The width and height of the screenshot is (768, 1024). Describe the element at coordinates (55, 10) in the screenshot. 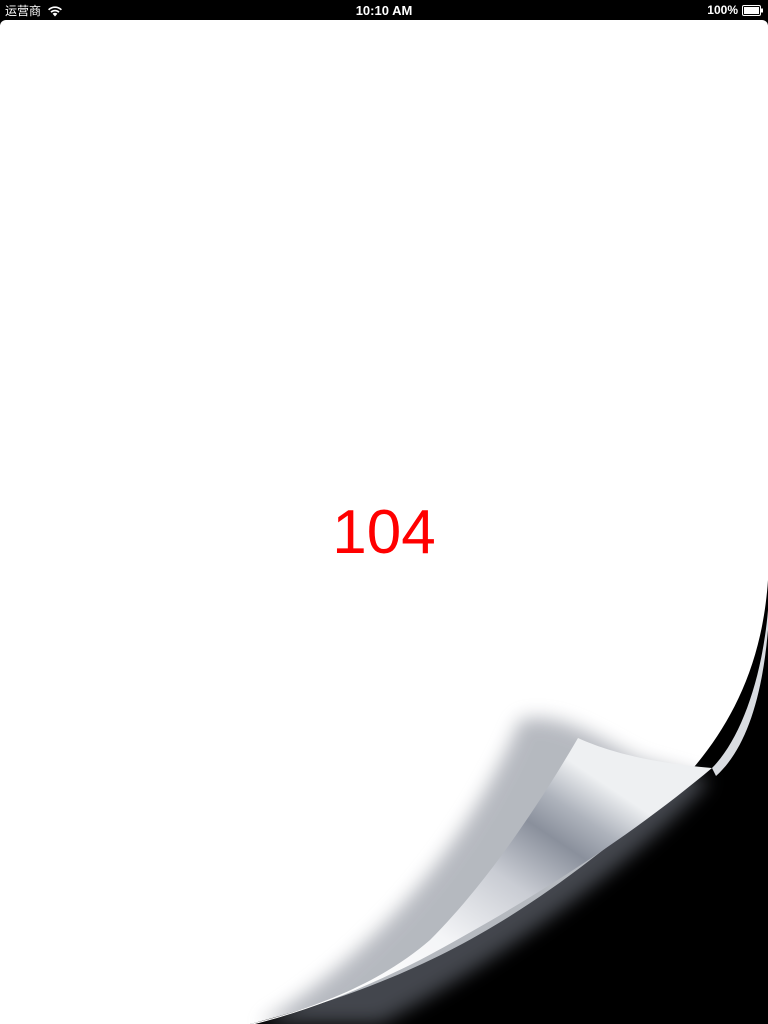

I see `wifi-icon` at that location.